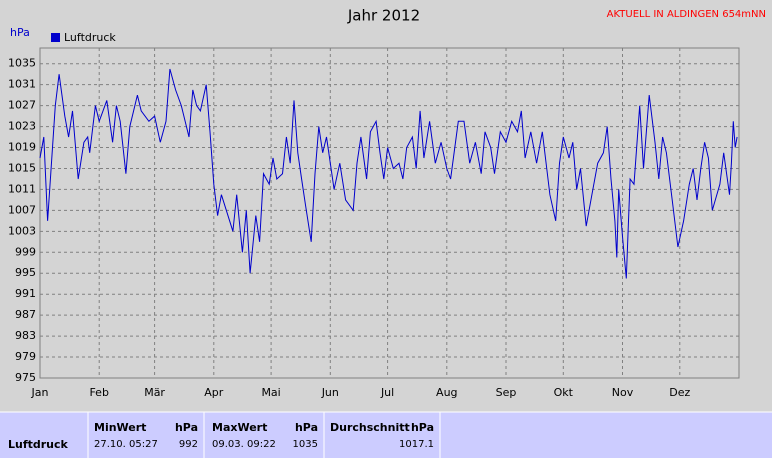 The height and width of the screenshot is (458, 772). I want to click on table-bg, so click(386, 435).